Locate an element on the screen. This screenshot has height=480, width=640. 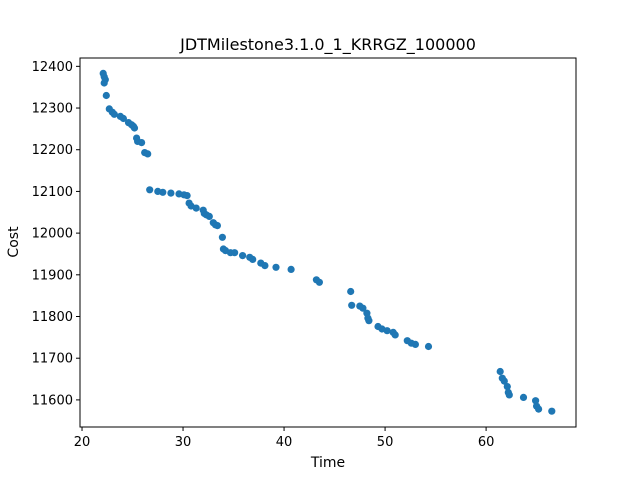
y-axis-label: Cost is located at coordinates (14, 242).